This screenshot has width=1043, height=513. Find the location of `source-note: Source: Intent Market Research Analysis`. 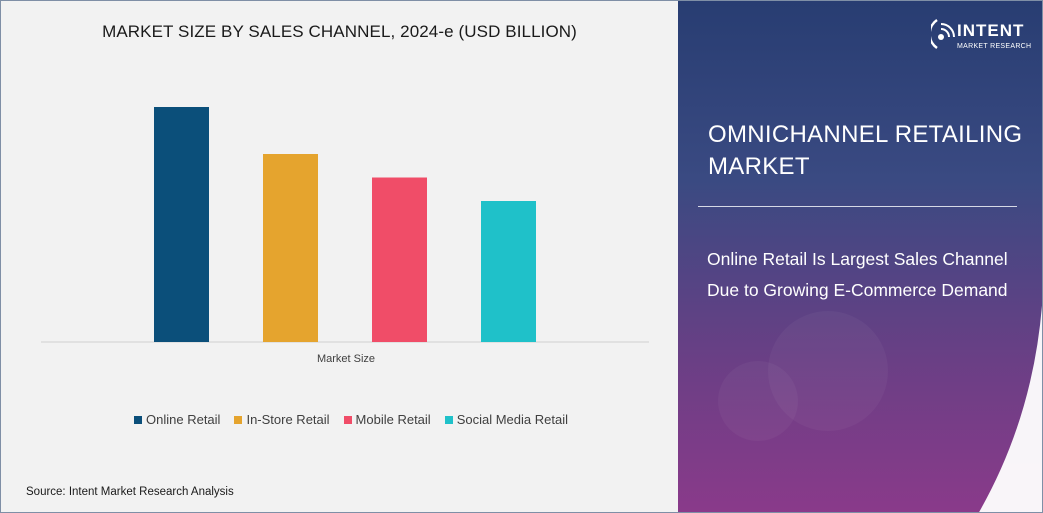

source-note: Source: Intent Market Research Analysis is located at coordinates (130, 492).